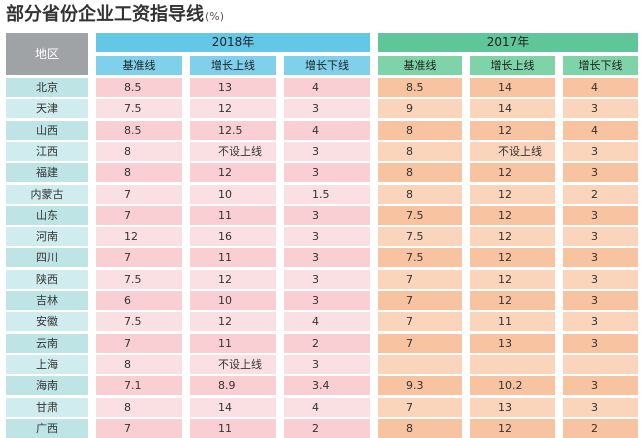 This screenshot has height=438, width=641. I want to click on region-column-header: 地区, so click(47, 54).